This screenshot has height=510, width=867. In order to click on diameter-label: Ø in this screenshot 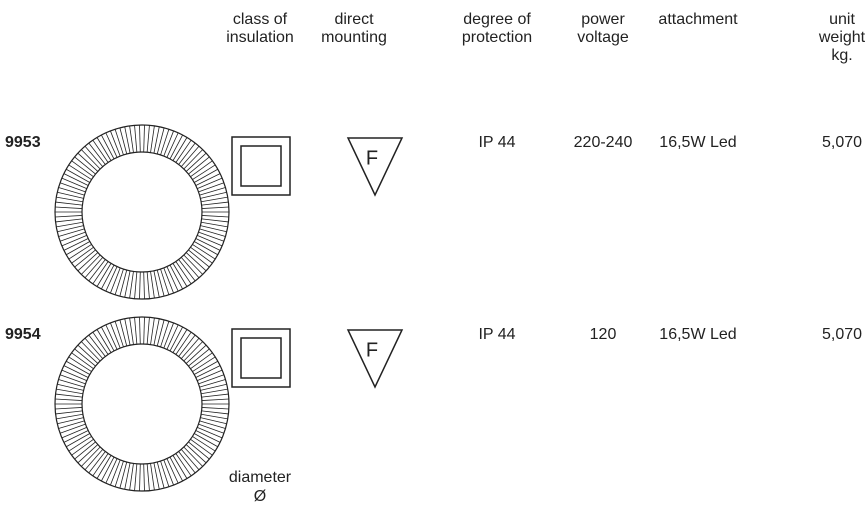, I will do `click(260, 496)`.